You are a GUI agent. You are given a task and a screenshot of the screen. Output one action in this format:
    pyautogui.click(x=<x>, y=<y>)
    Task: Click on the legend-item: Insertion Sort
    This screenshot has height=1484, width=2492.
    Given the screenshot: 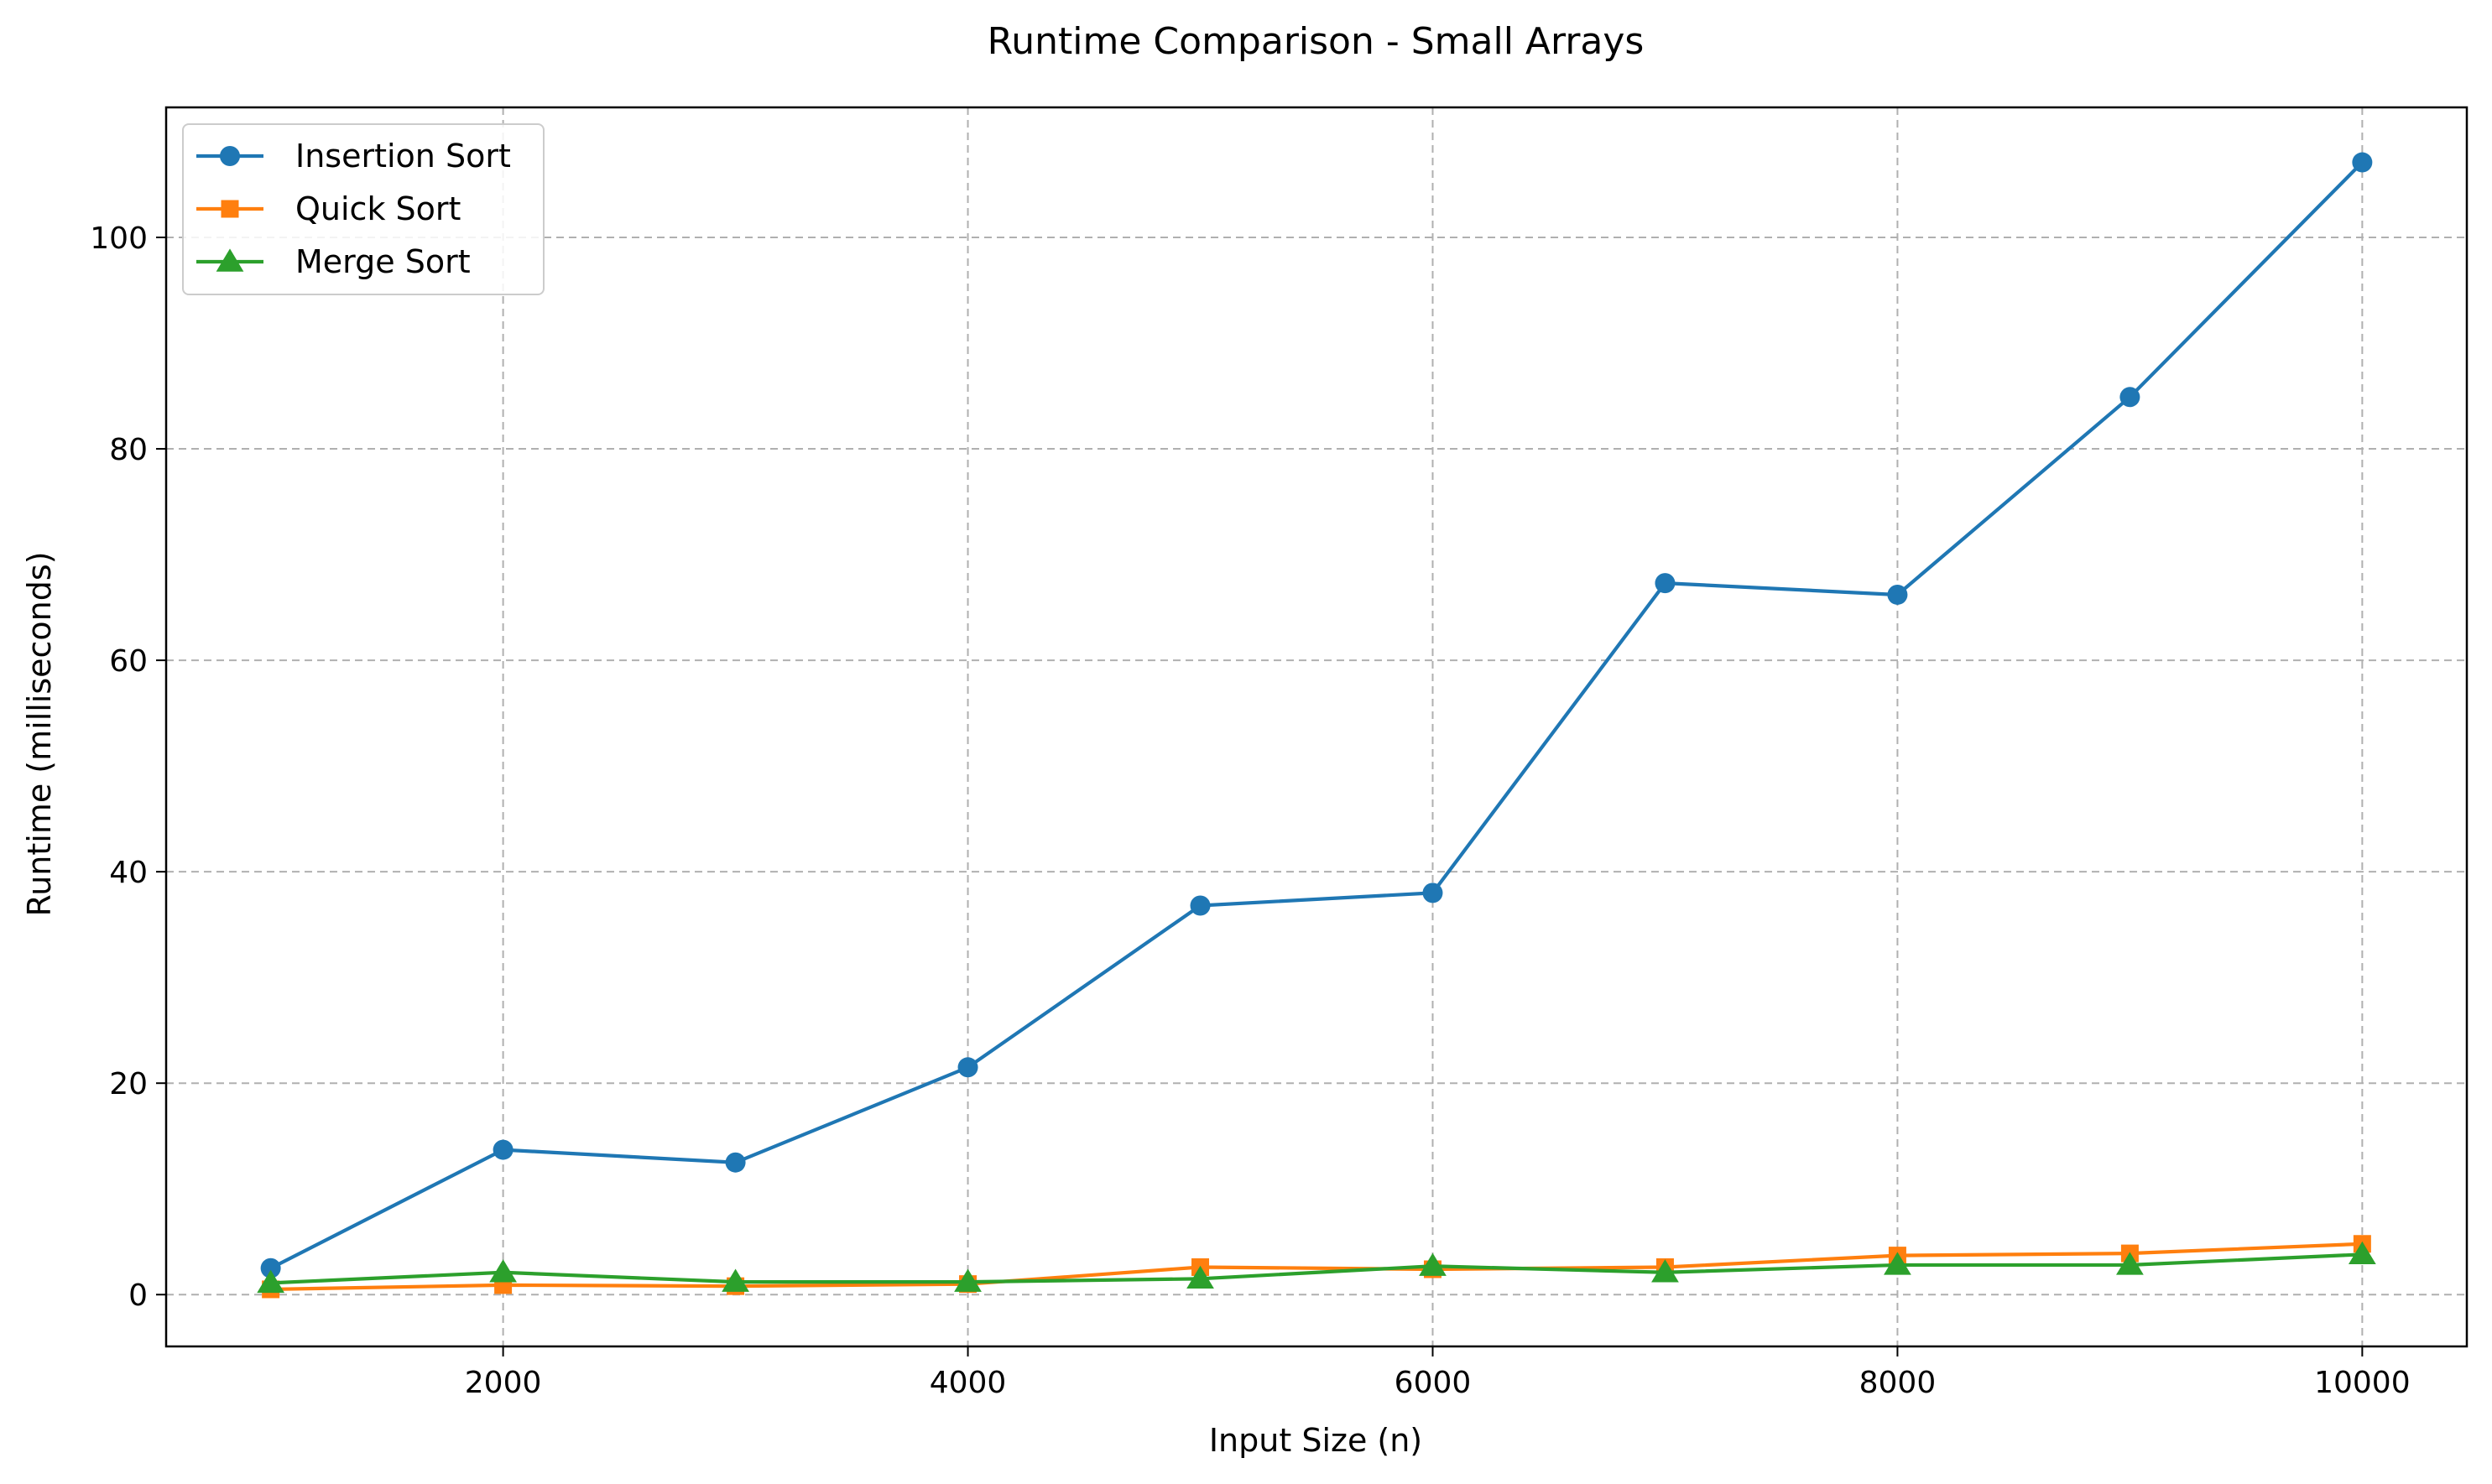 What is the action you would take?
    pyautogui.click(x=354, y=156)
    